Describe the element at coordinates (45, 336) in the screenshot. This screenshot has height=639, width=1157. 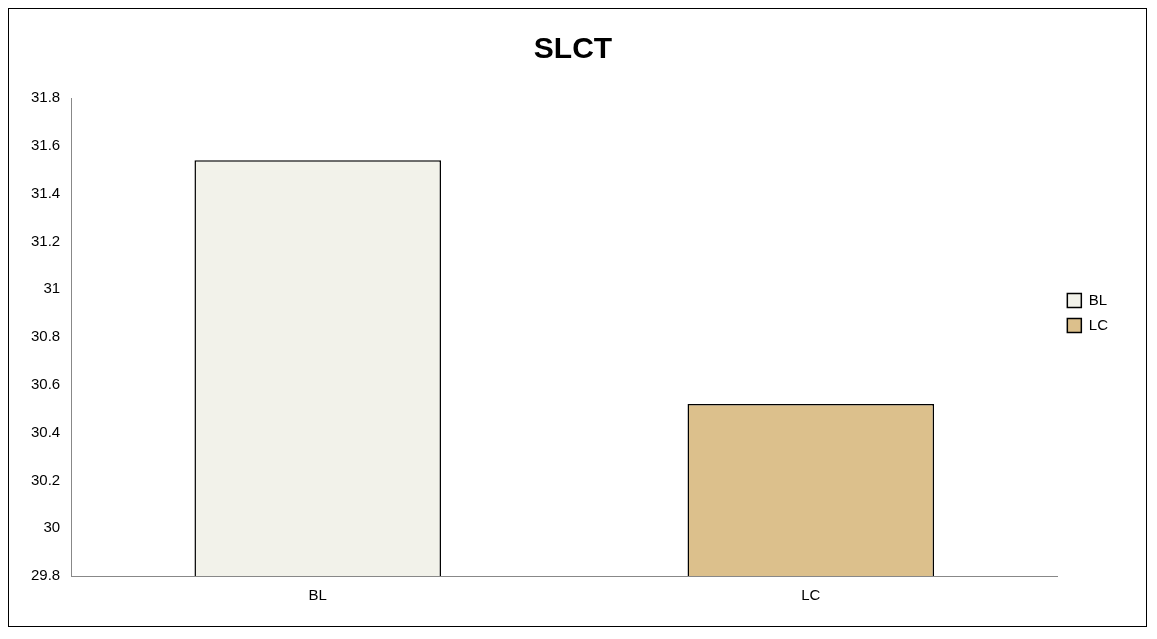
I see `y-tick-label: 30.8` at that location.